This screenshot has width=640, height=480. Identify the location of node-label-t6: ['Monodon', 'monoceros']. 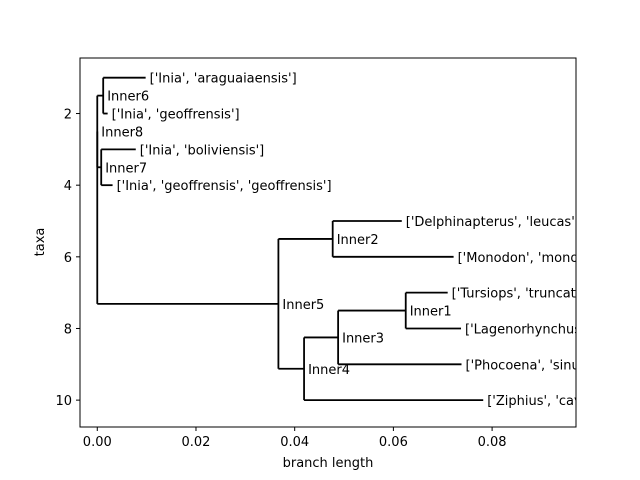
(540, 258).